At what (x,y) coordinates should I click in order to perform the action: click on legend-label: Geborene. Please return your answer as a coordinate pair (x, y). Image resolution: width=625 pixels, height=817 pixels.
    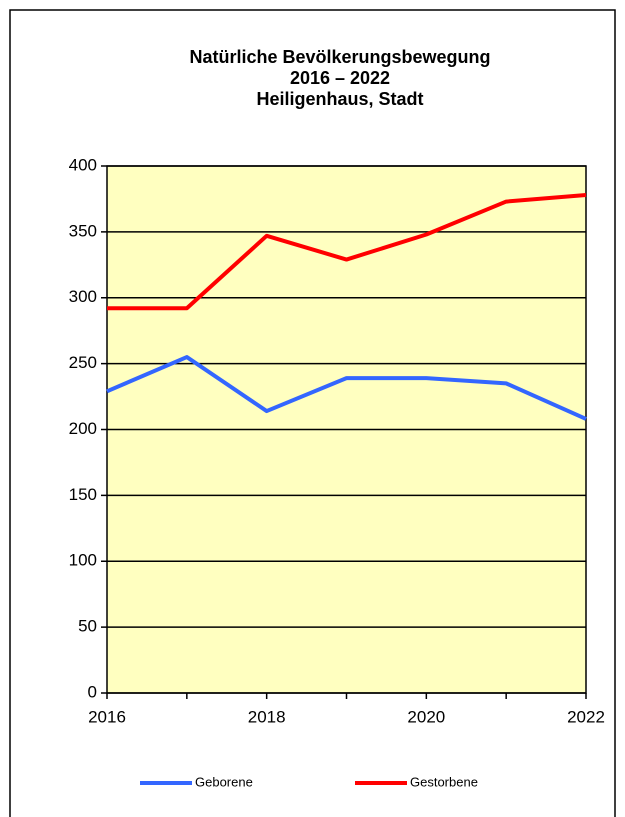
    Looking at the image, I should click on (224, 781).